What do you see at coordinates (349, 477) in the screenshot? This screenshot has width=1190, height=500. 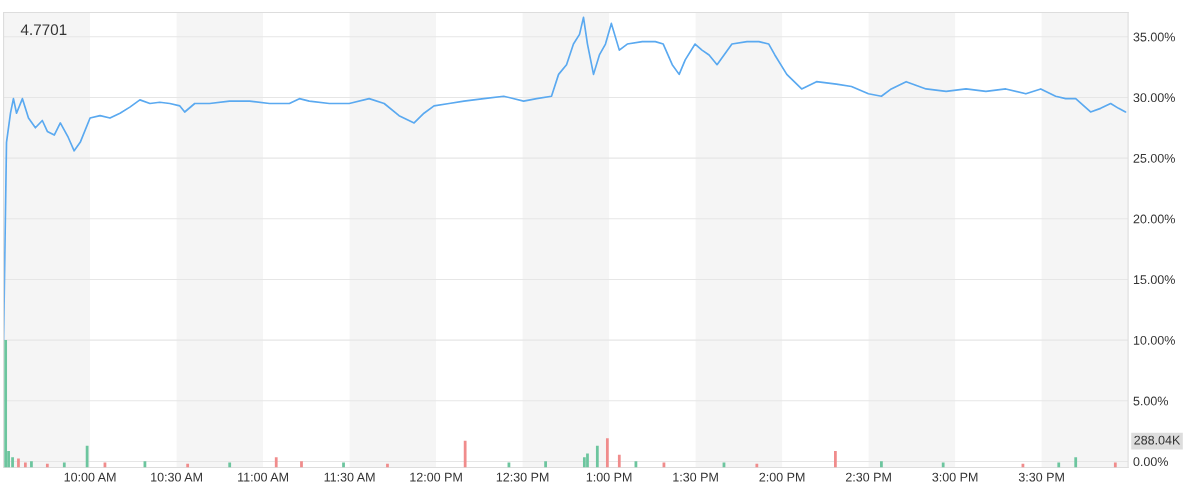 I see `x-tick-label: 11:30 AM` at bounding box center [349, 477].